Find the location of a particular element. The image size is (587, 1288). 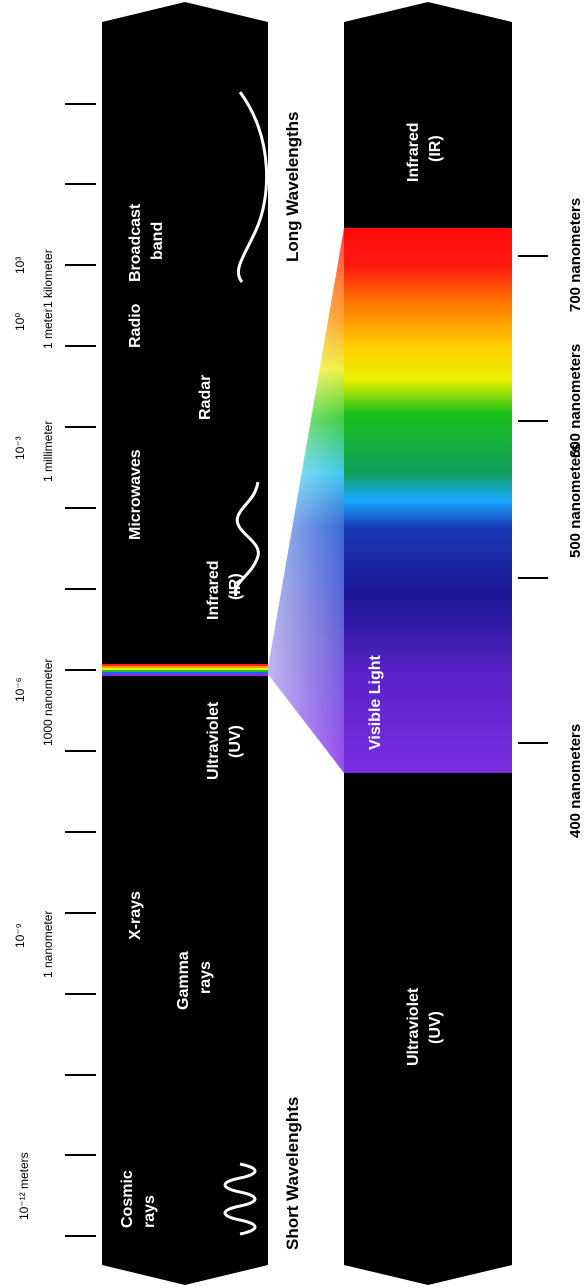

scale-label-1e-3: 10⁻³ 1 millimeter is located at coordinates (34, 451).